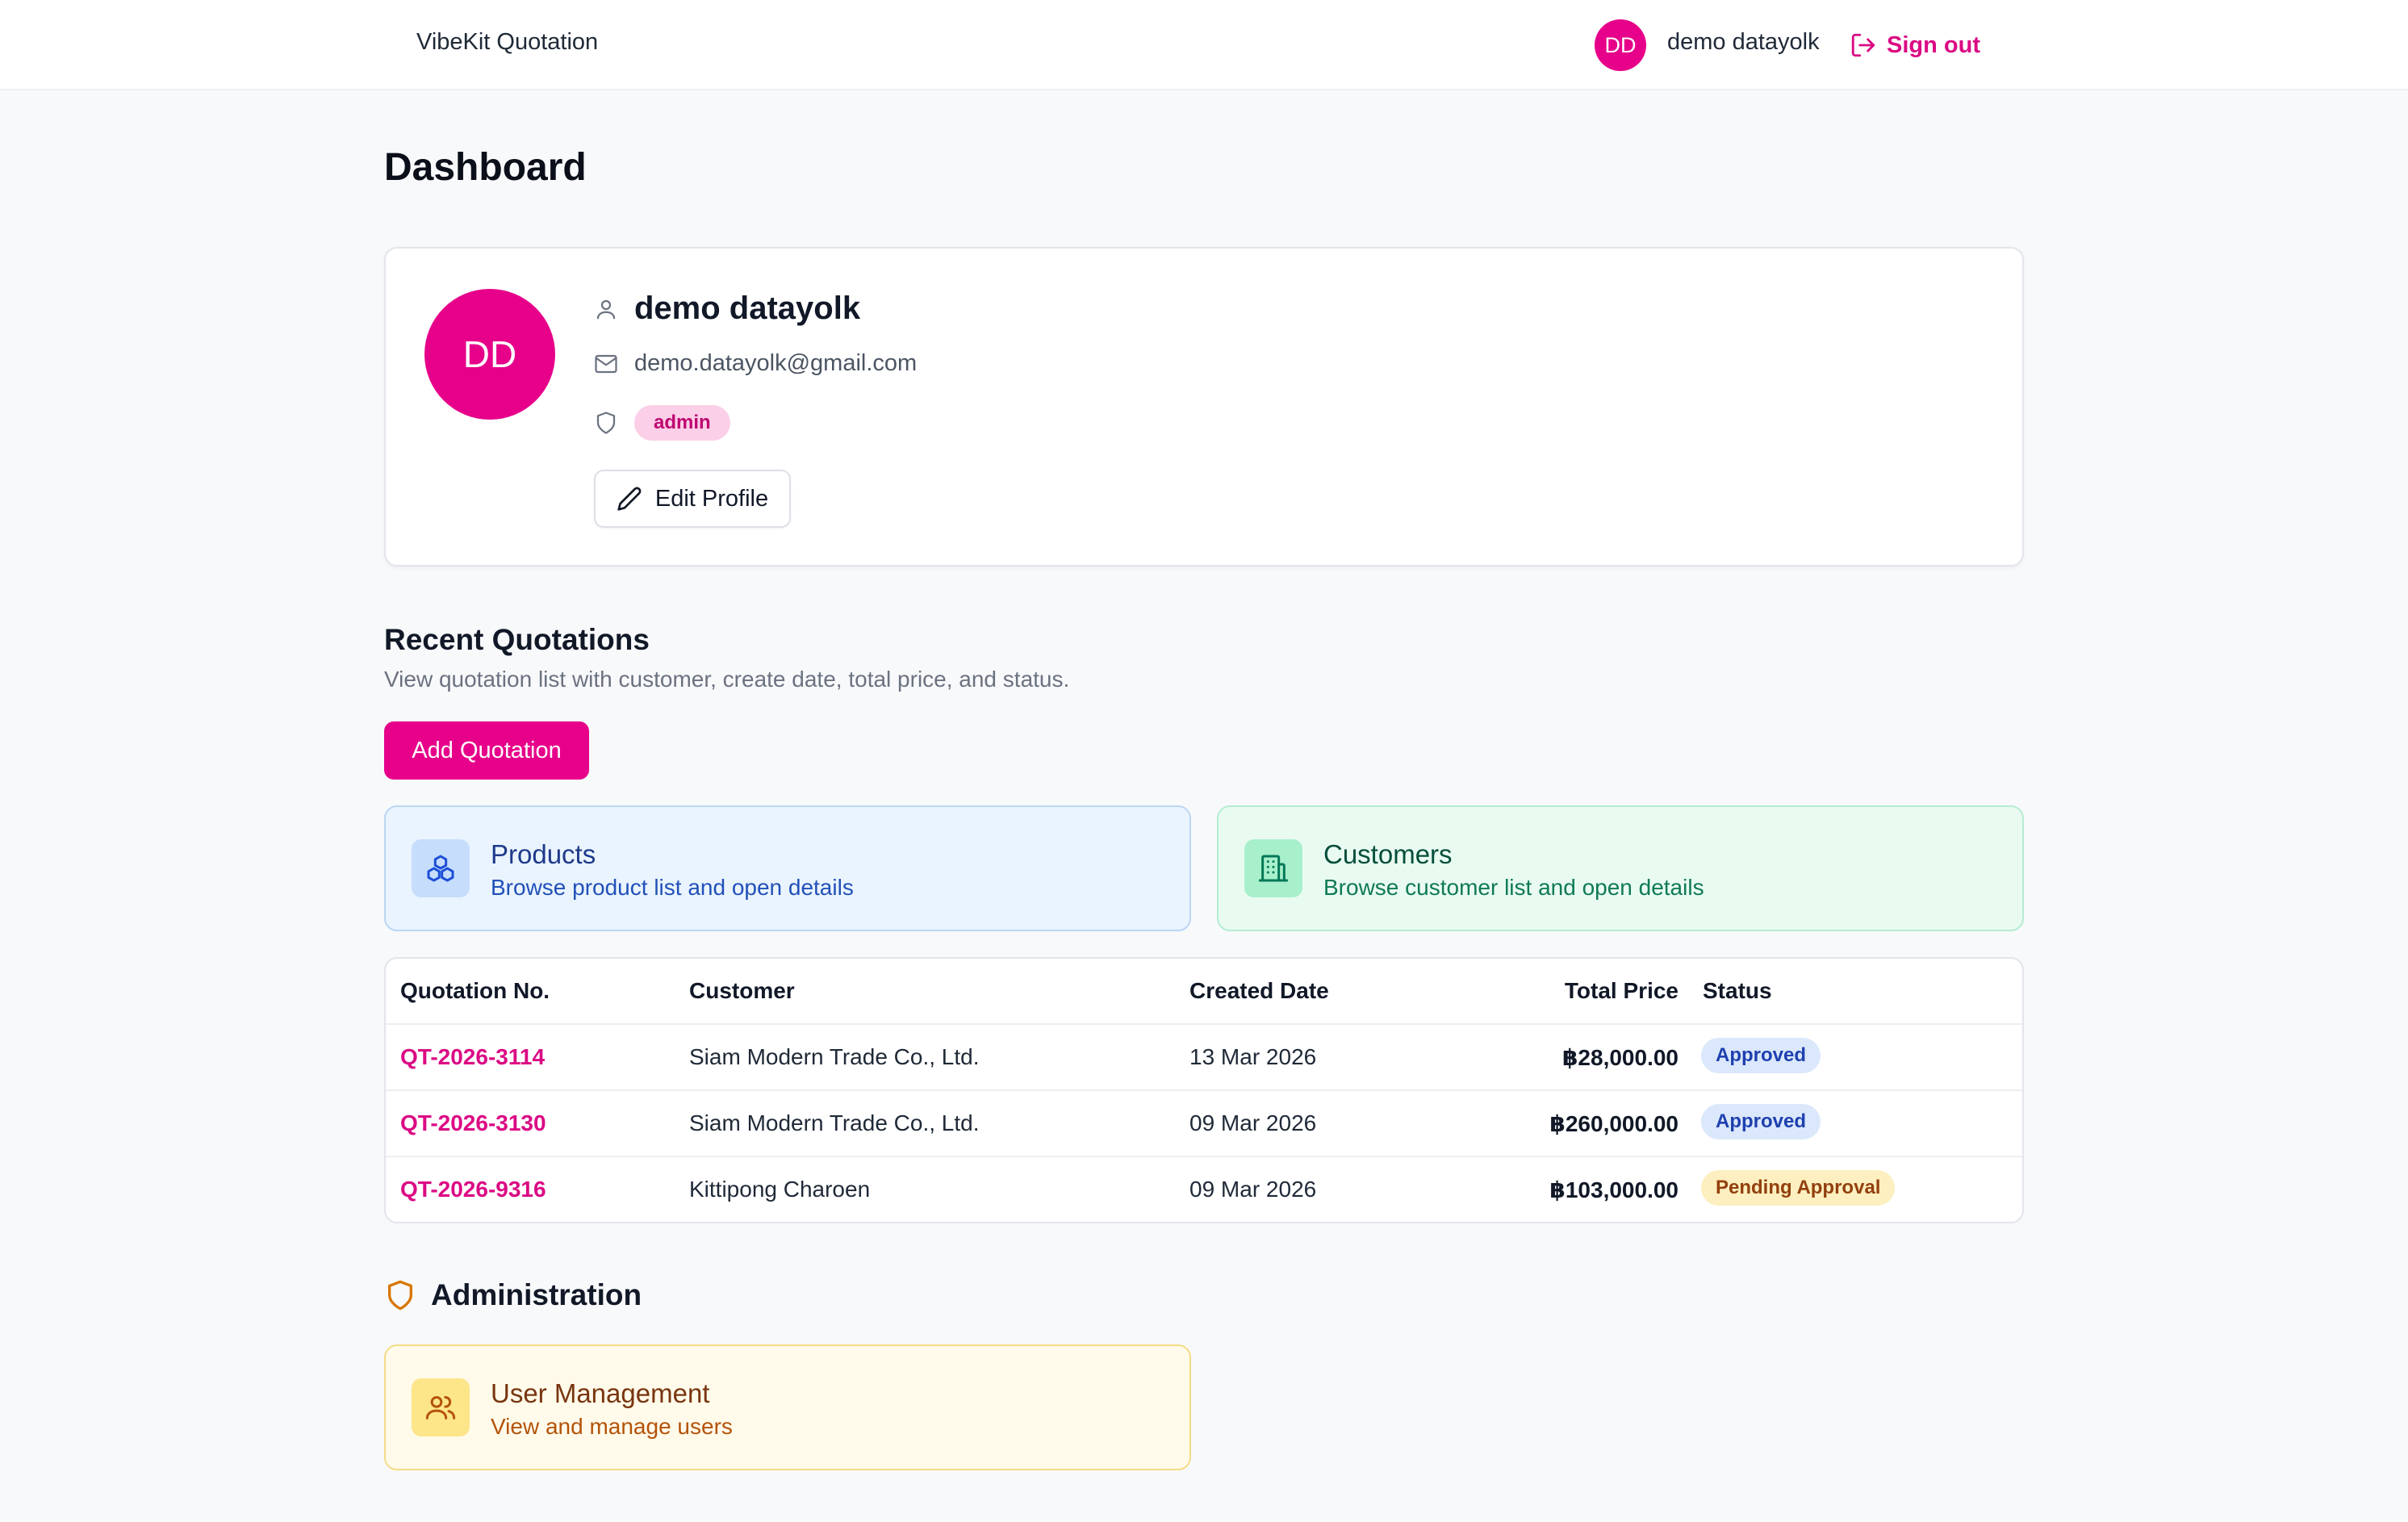 The width and height of the screenshot is (2408, 1522). What do you see at coordinates (489, 355) in the screenshot?
I see `profile-avatar: DD` at bounding box center [489, 355].